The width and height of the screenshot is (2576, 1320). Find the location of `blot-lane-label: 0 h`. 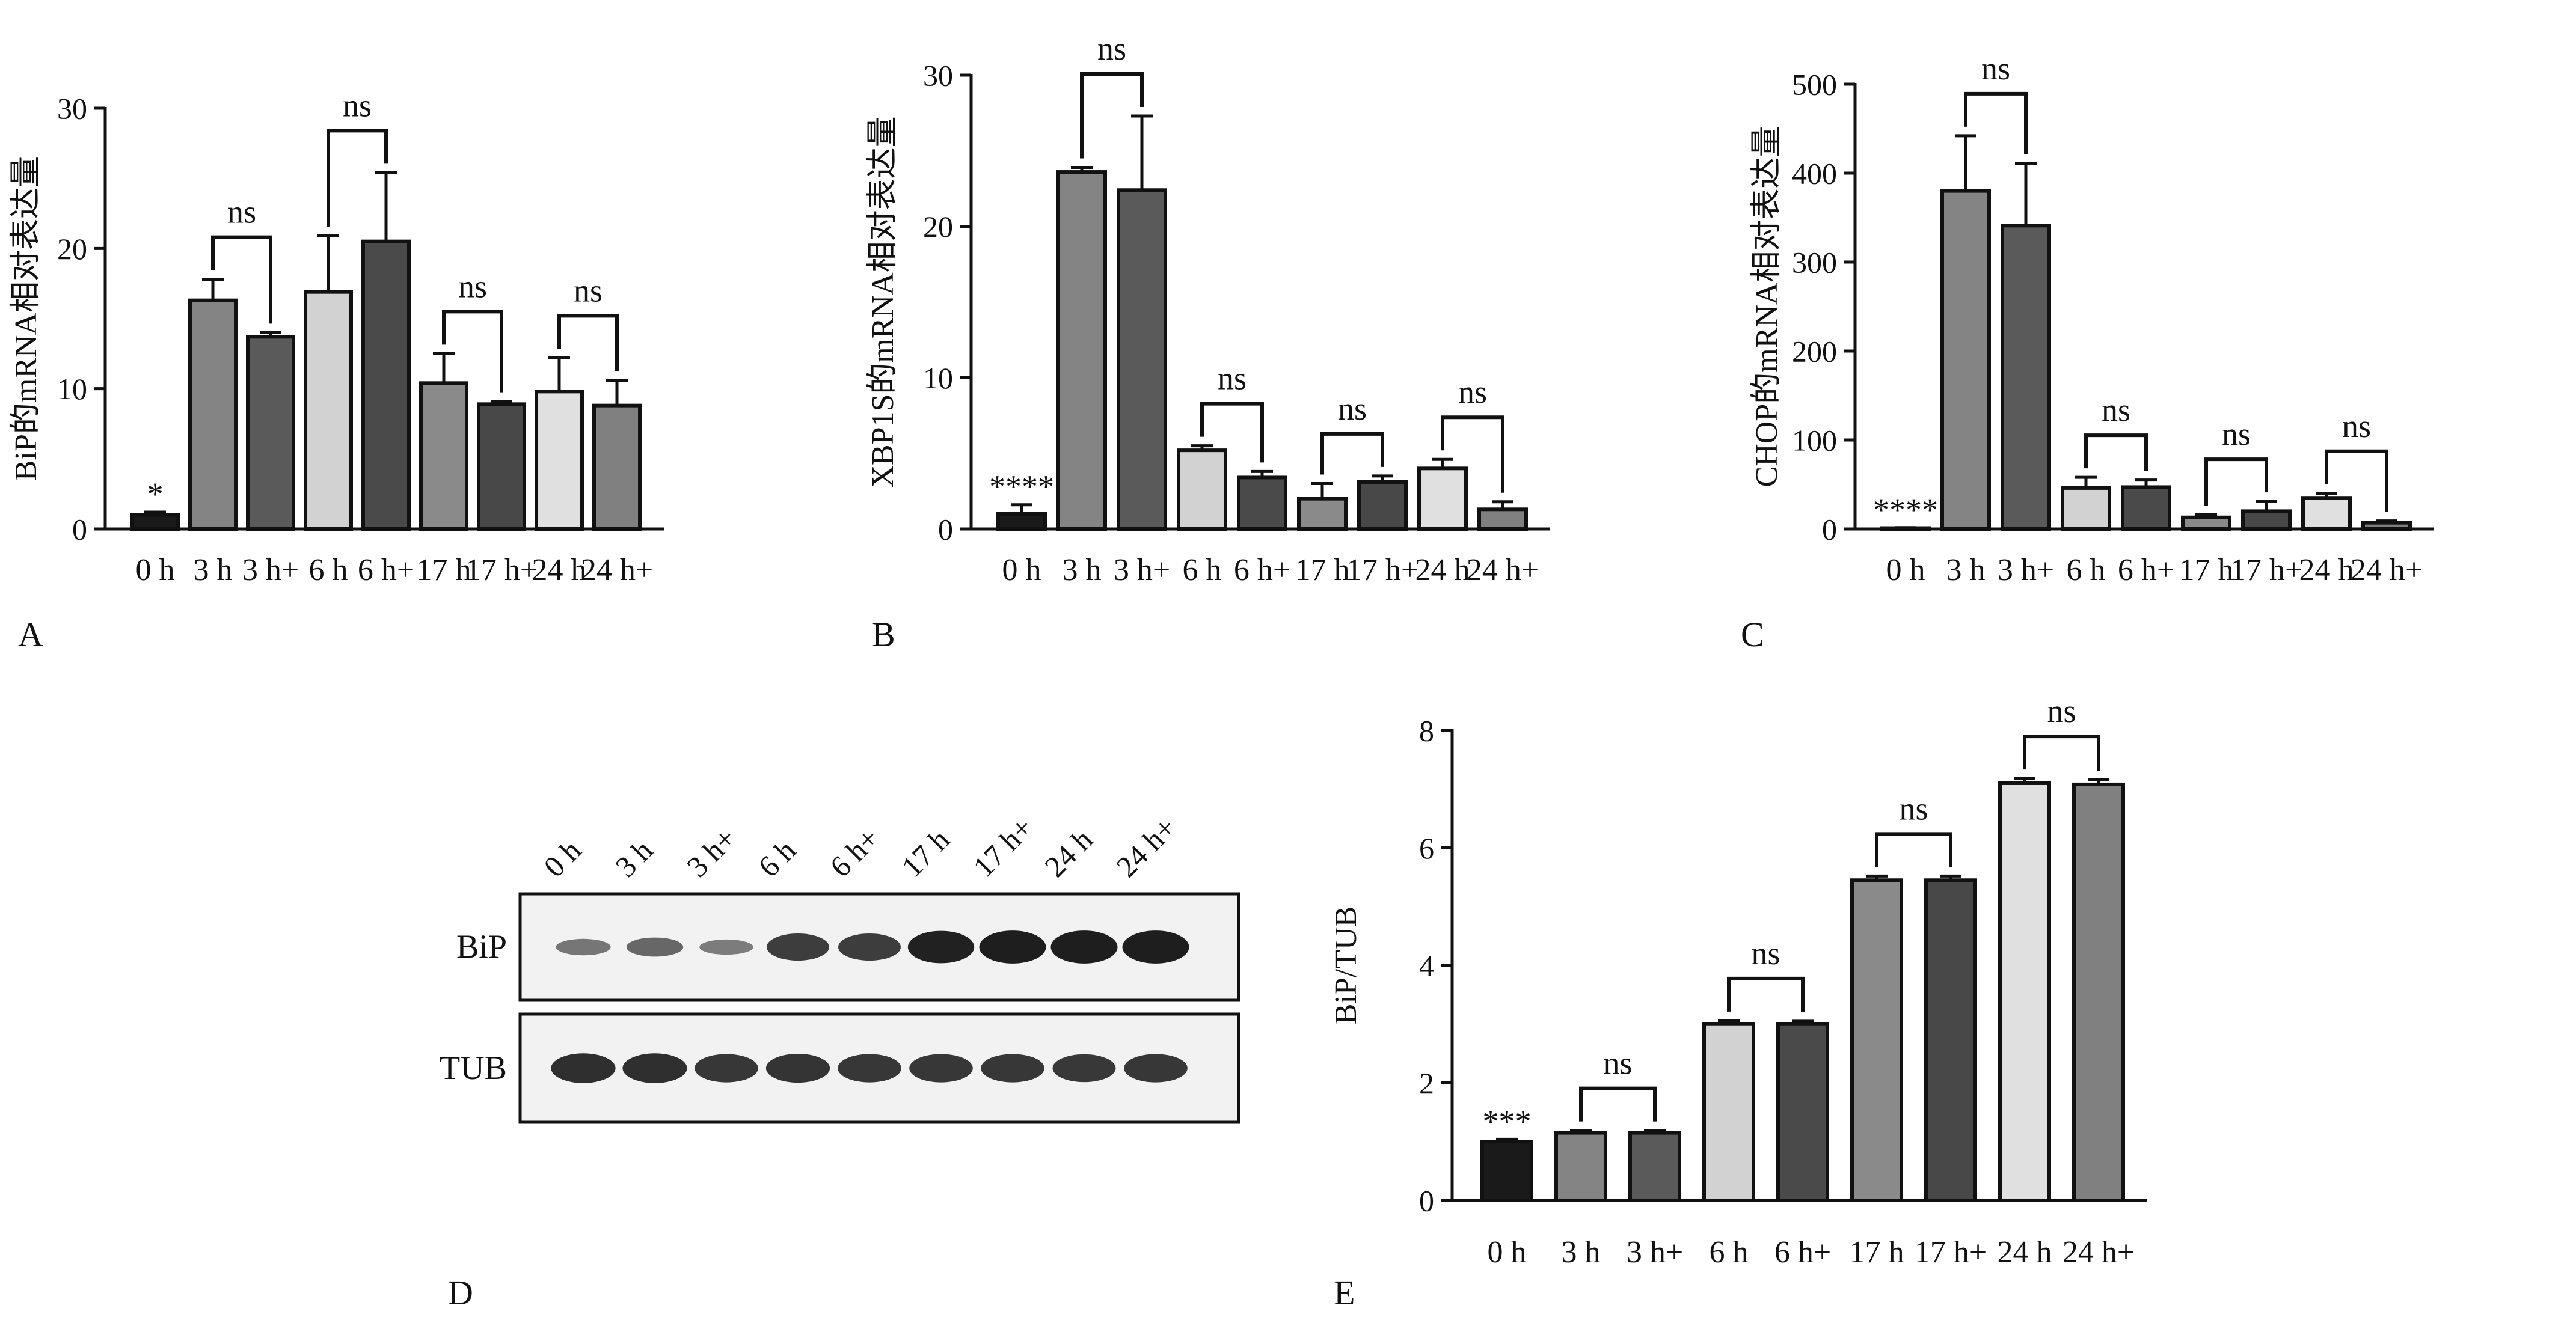

blot-lane-label: 0 h is located at coordinates (562, 858).